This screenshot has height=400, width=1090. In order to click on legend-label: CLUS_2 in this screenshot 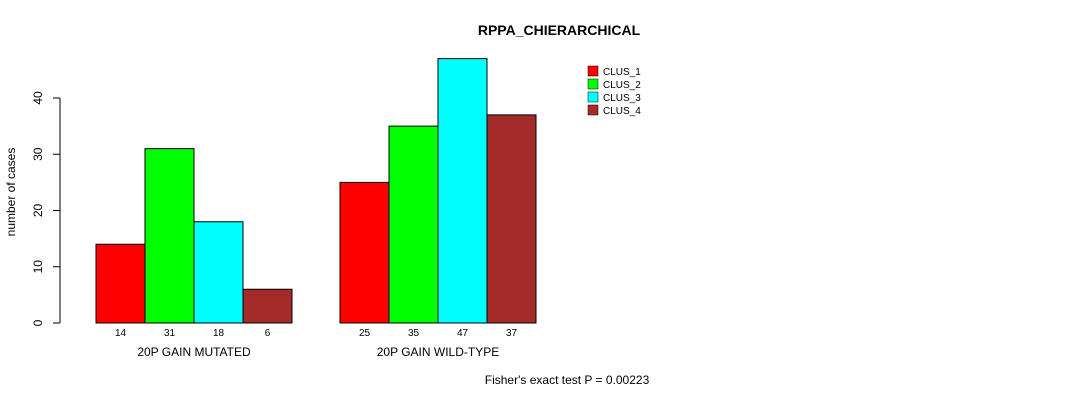, I will do `click(622, 85)`.